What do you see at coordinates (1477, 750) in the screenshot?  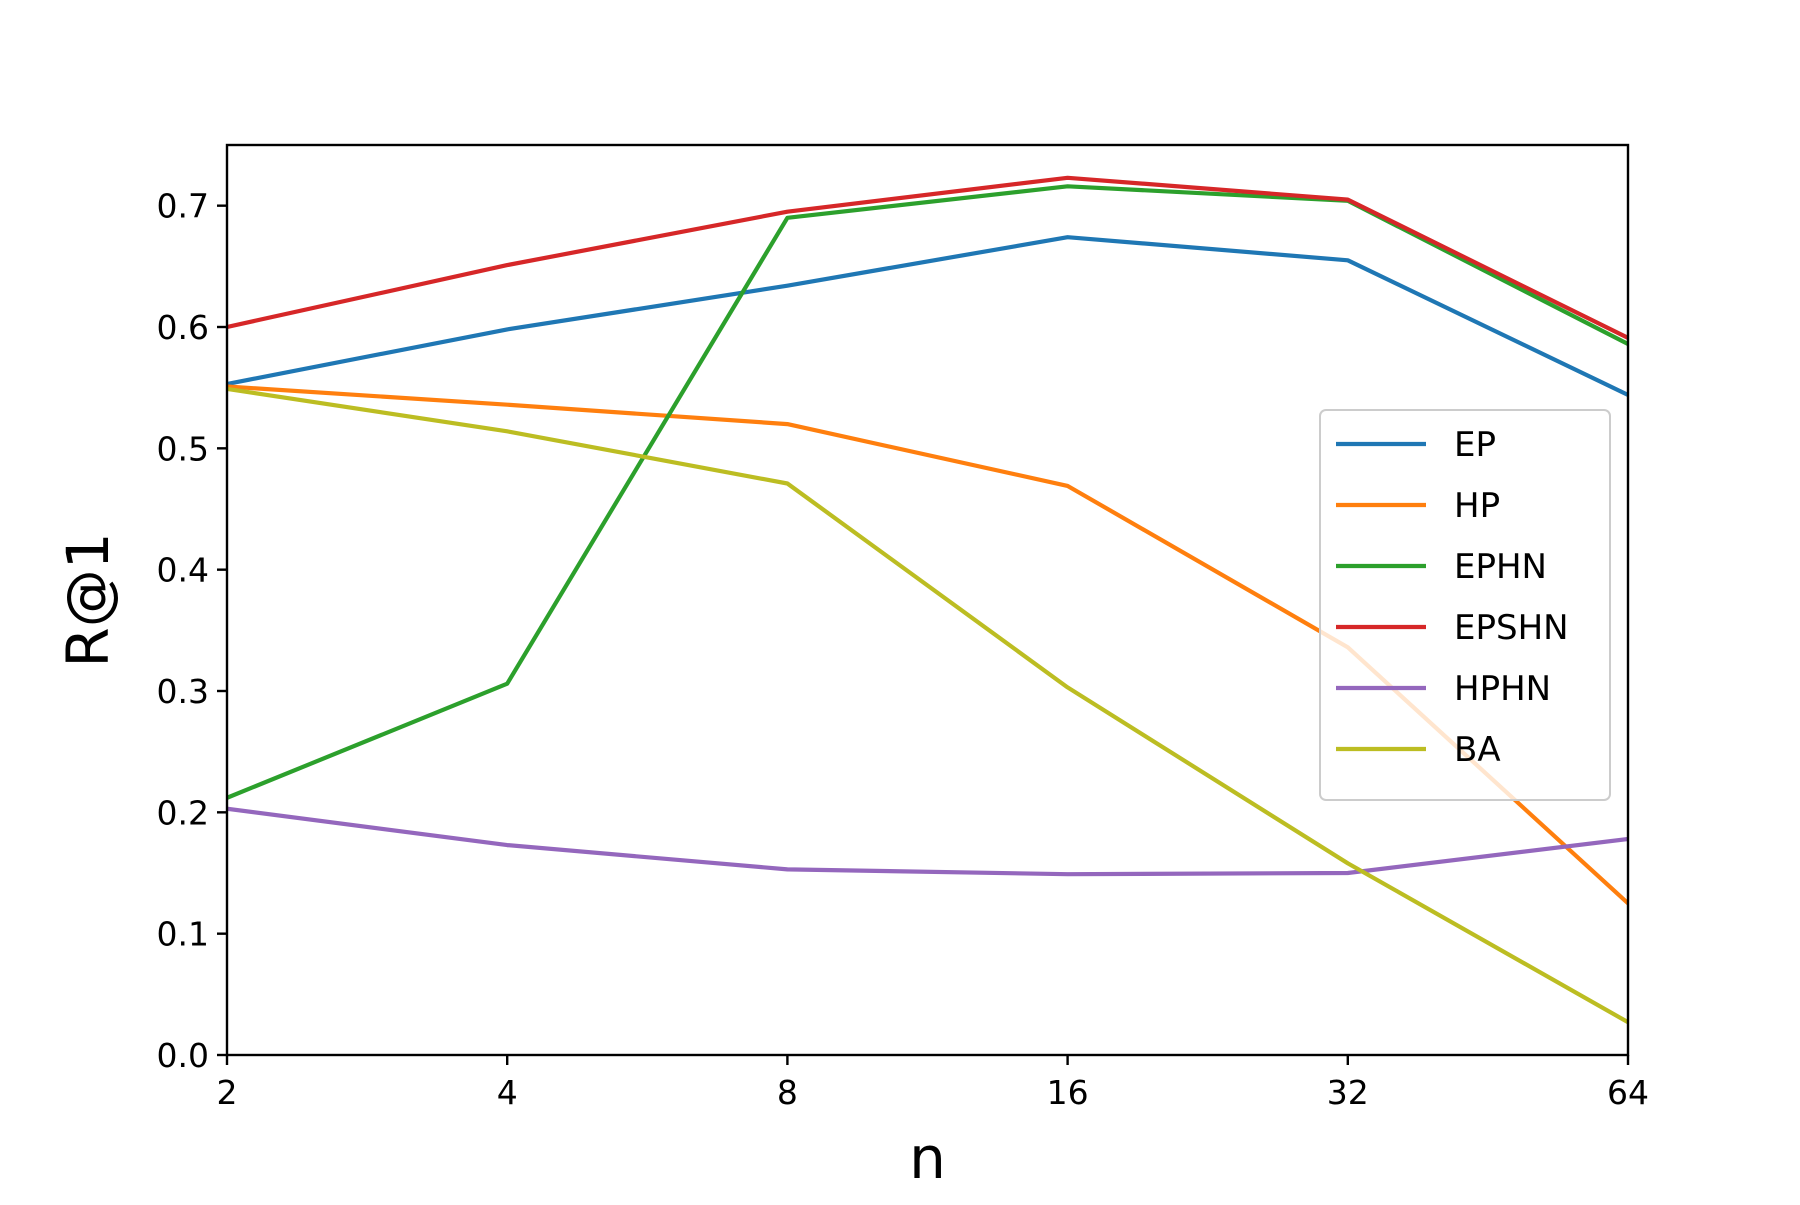 I see `legend-label-ba: BA` at bounding box center [1477, 750].